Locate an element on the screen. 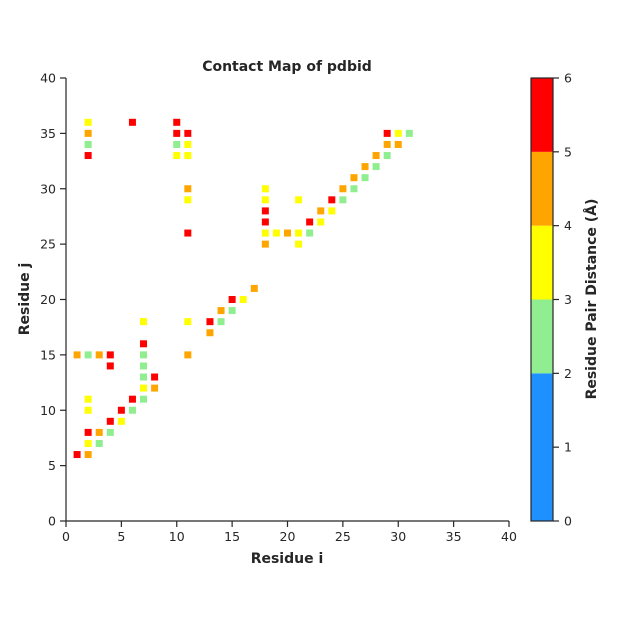 This screenshot has width=626, height=626. colorbar-tick-label: 2 is located at coordinates (568, 373).